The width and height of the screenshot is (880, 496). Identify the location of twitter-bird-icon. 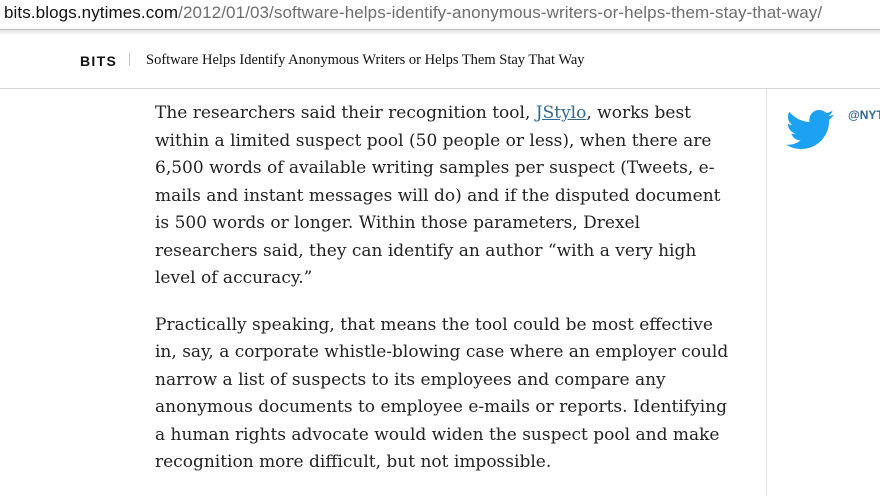
(810, 130).